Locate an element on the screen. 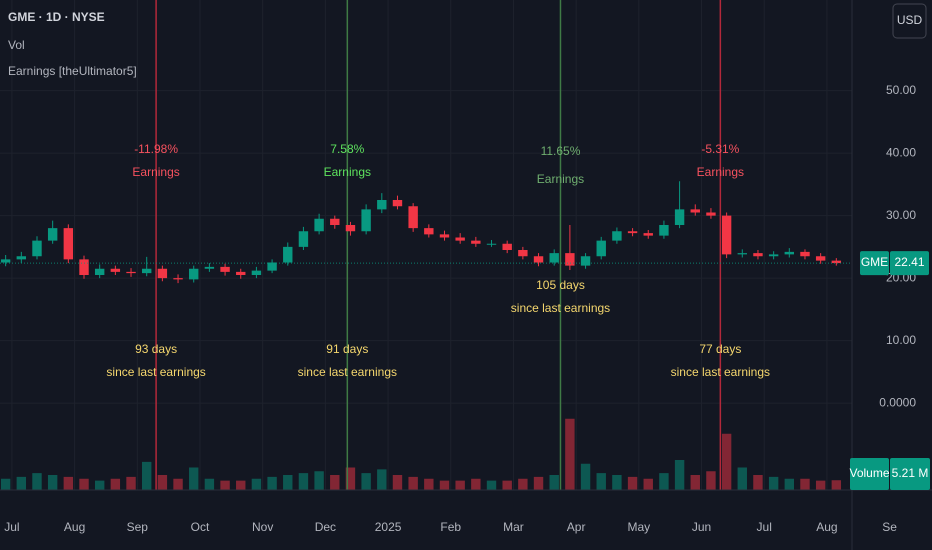 The width and height of the screenshot is (932, 550). volume-box is located at coordinates (910, 474).